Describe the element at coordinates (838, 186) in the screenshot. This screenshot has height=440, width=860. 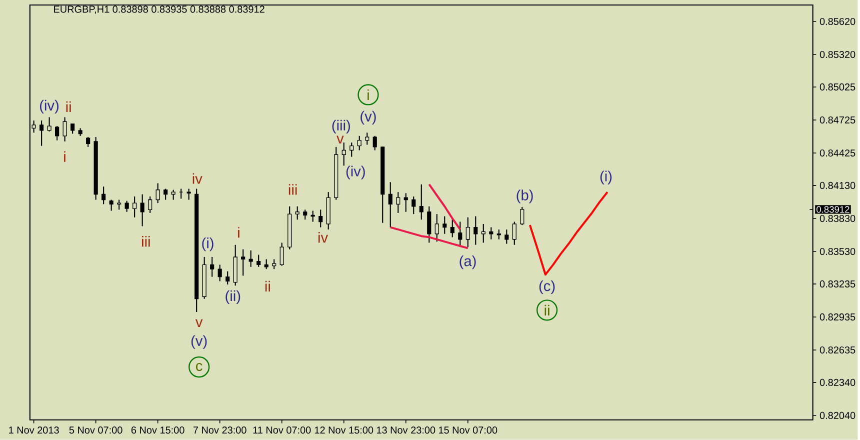
I see `y-tick-label: 0.84130` at that location.